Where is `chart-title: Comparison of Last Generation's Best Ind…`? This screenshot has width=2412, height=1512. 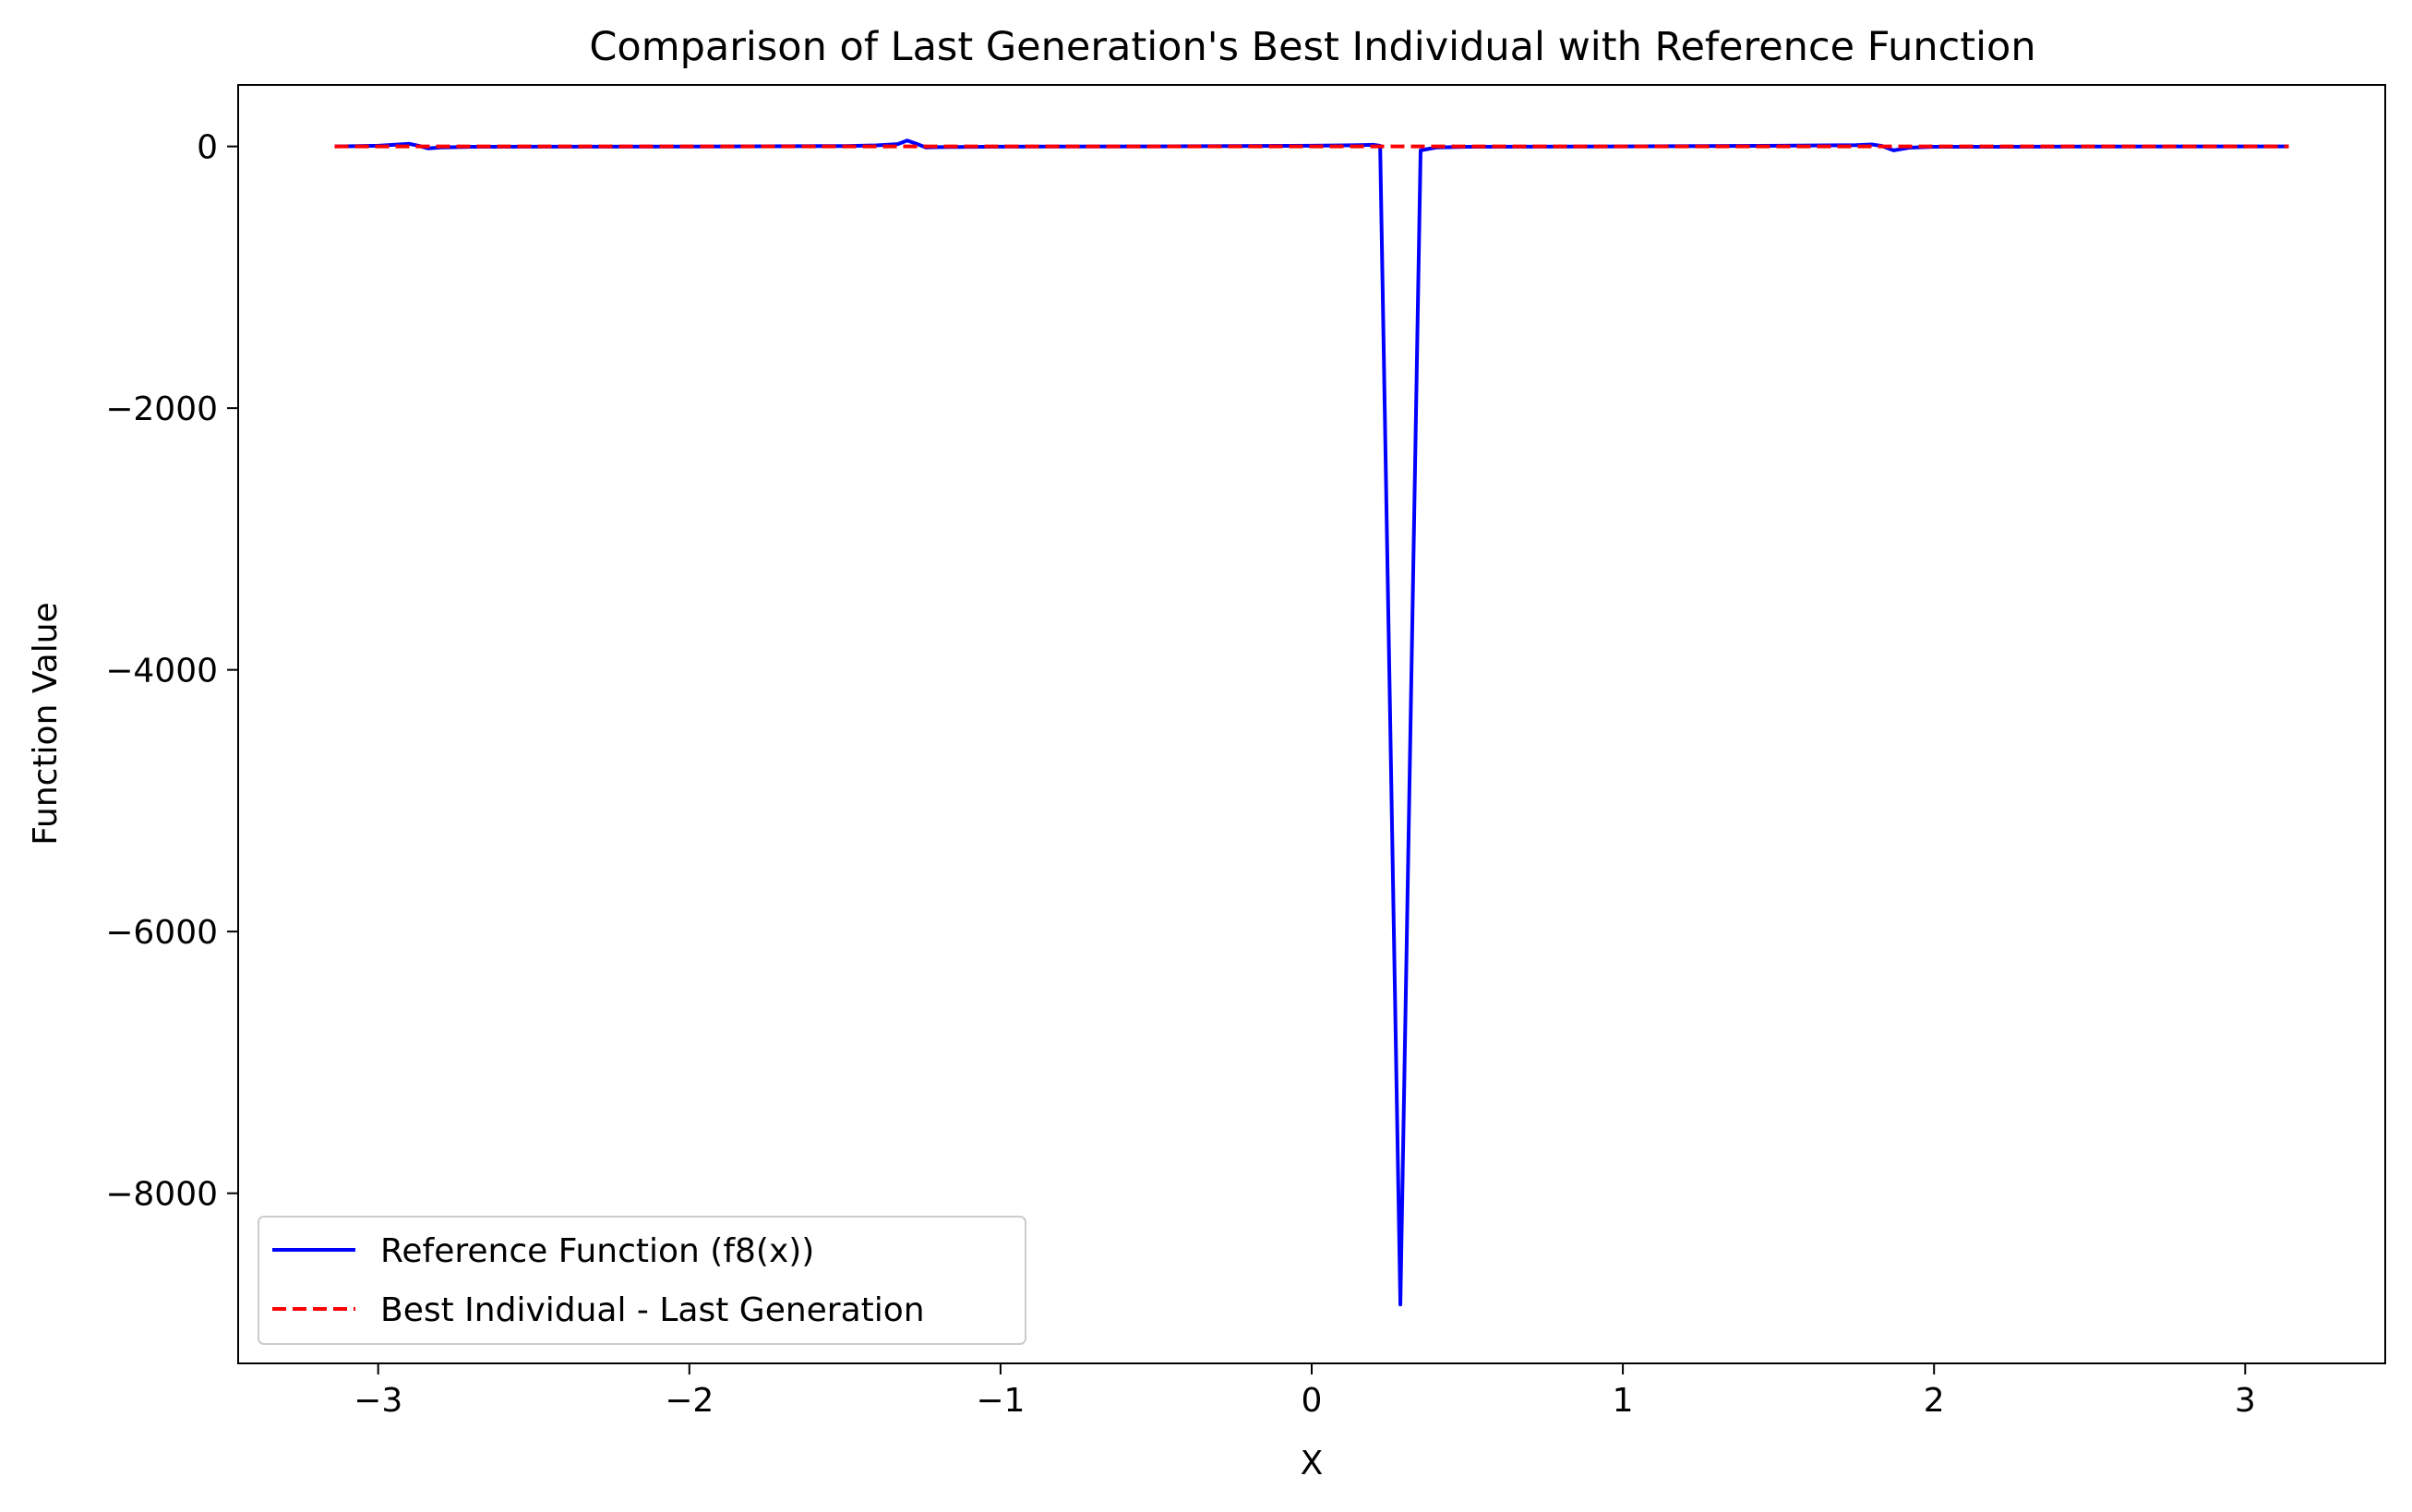
chart-title: Comparison of Last Generation's Best Ind… is located at coordinates (1312, 47).